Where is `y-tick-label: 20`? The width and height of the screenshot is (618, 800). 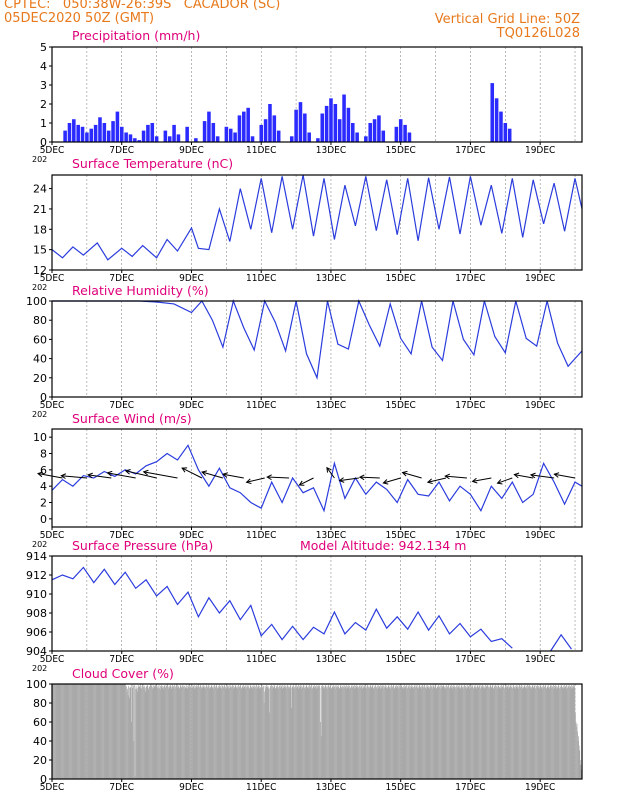 y-tick-label: 20 is located at coordinates (40, 378).